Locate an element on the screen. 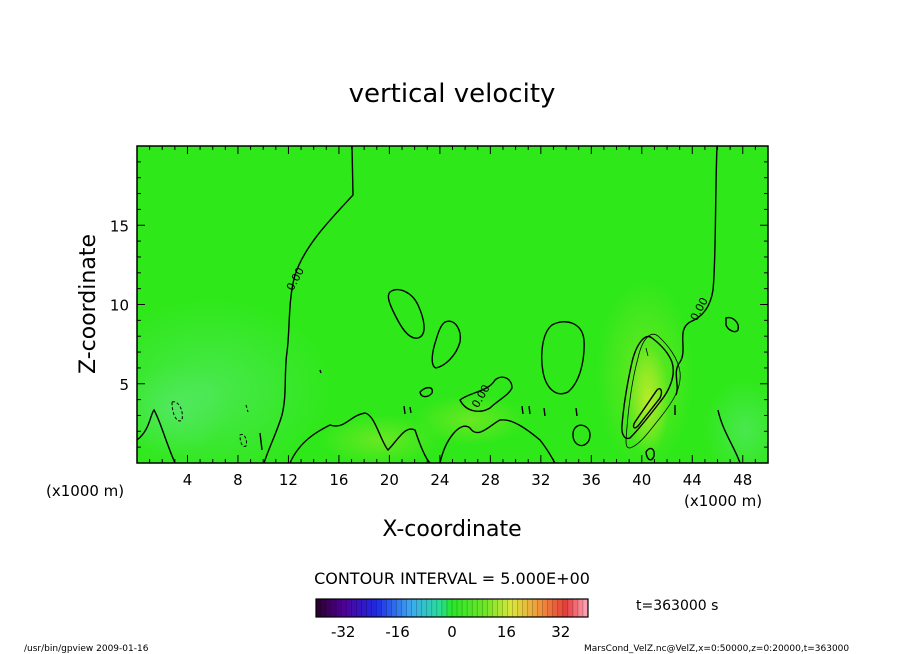 The image size is (904, 654). positive-contours is located at coordinates (653, 391).